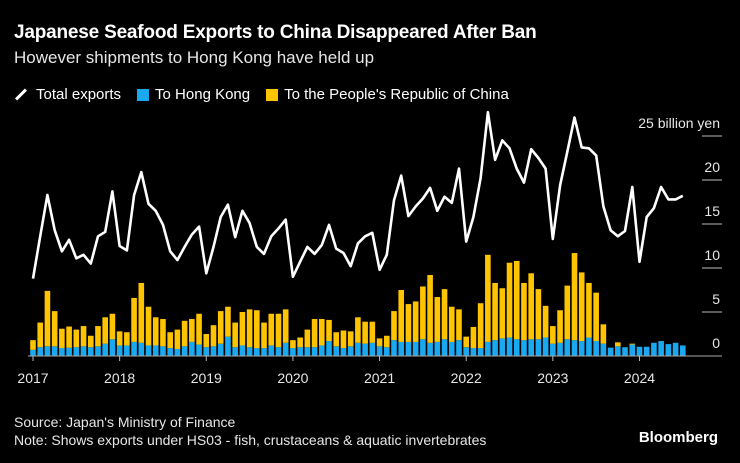 This screenshot has width=740, height=463. I want to click on source-note: Source: Japan's Ministry of Finance, so click(125, 422).